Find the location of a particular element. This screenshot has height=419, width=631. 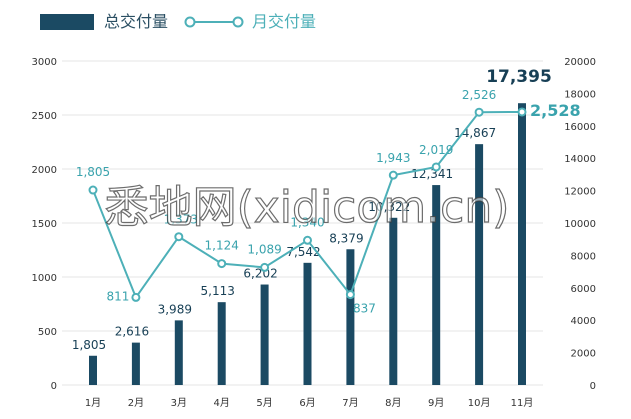

x-tick-label: 11月 is located at coordinates (522, 403).